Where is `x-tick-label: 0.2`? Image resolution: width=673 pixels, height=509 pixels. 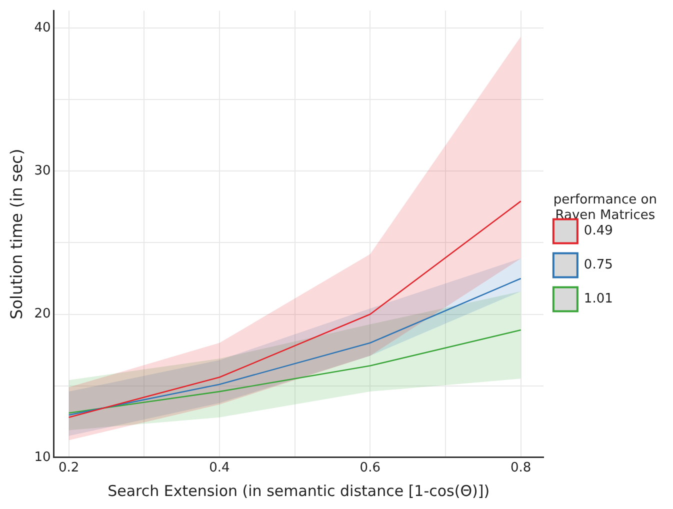 x-tick-label: 0.2 is located at coordinates (69, 468).